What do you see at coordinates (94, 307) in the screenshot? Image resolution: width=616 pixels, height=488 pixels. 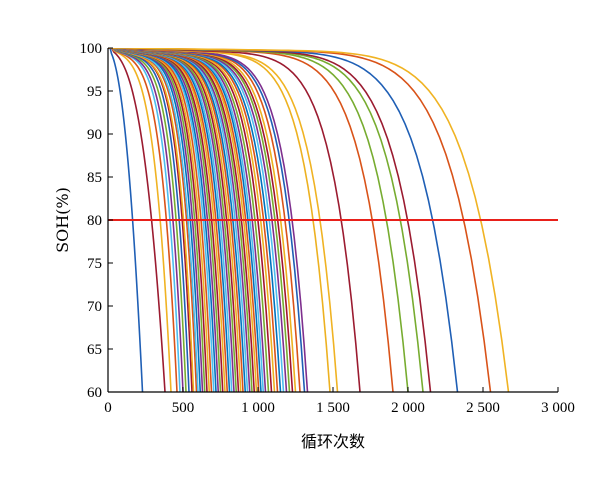 I see `y-tick-label: 70` at bounding box center [94, 307].